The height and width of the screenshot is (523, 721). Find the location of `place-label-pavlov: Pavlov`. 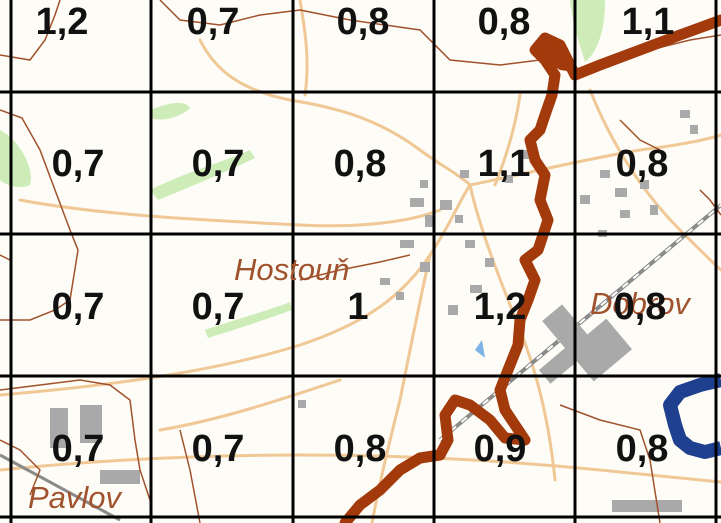

place-label-pavlov: Pavlov is located at coordinates (75, 497).